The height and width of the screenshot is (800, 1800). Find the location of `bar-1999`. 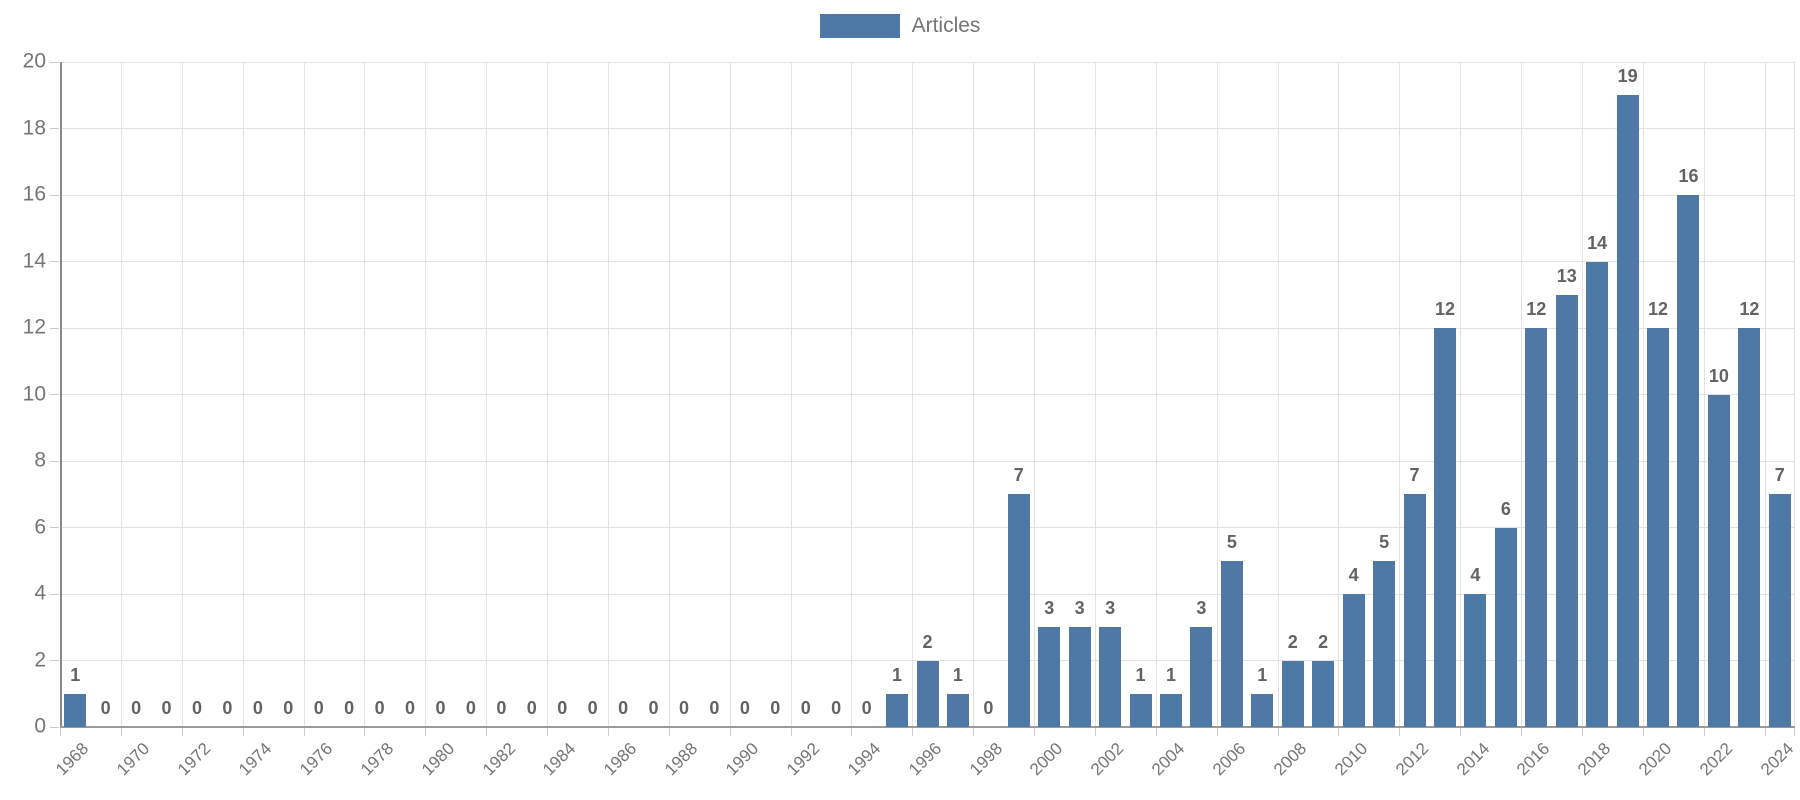

bar-1999 is located at coordinates (1018, 610).